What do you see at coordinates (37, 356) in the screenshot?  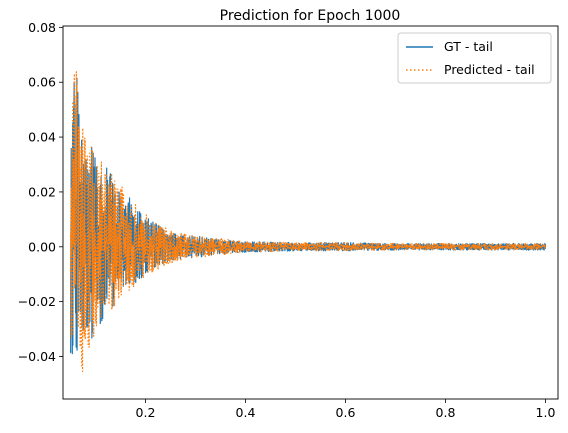 I see `y-tick-label: −0.04` at bounding box center [37, 356].